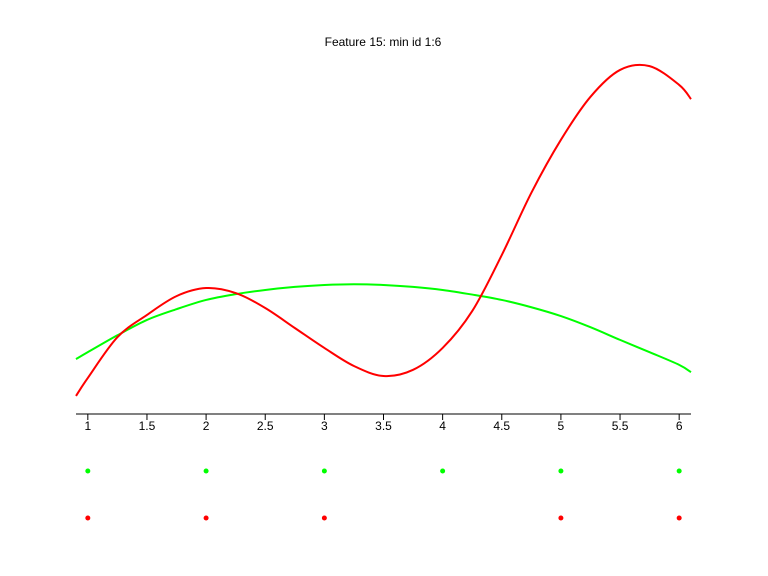  I want to click on x-tick-label: 2.5, so click(265, 426).